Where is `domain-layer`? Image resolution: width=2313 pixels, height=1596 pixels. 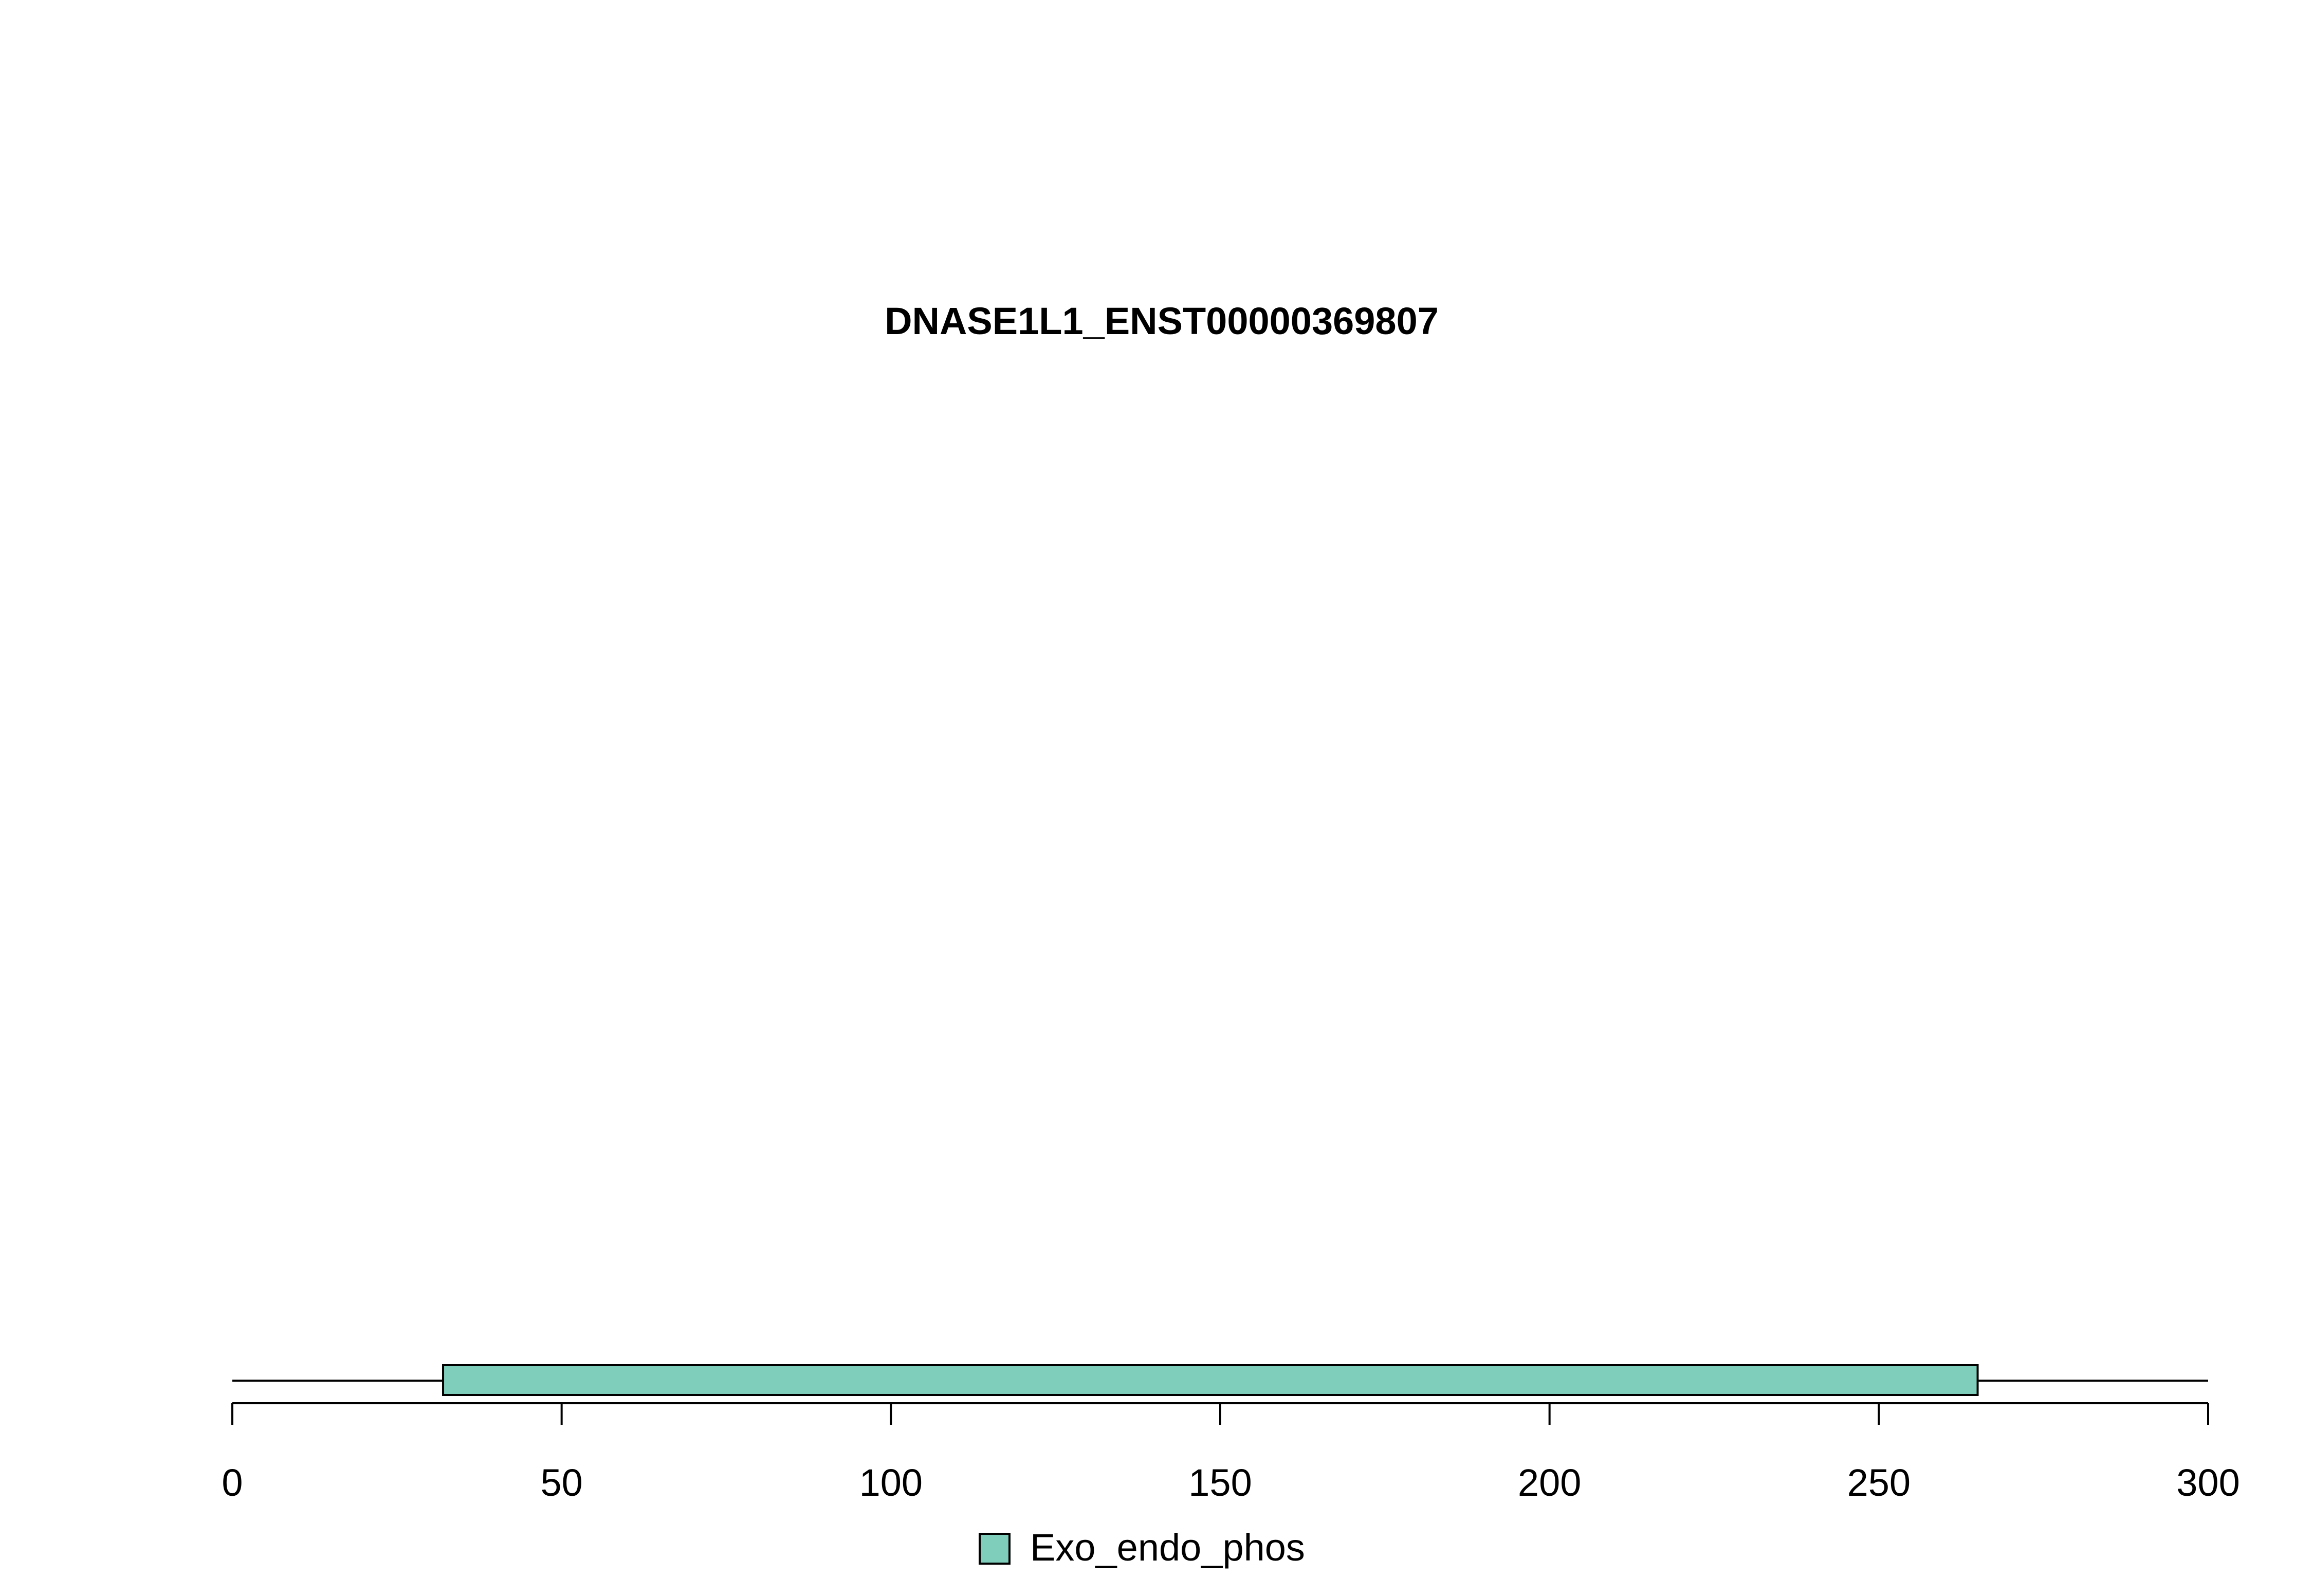 domain-layer is located at coordinates (1210, 1380).